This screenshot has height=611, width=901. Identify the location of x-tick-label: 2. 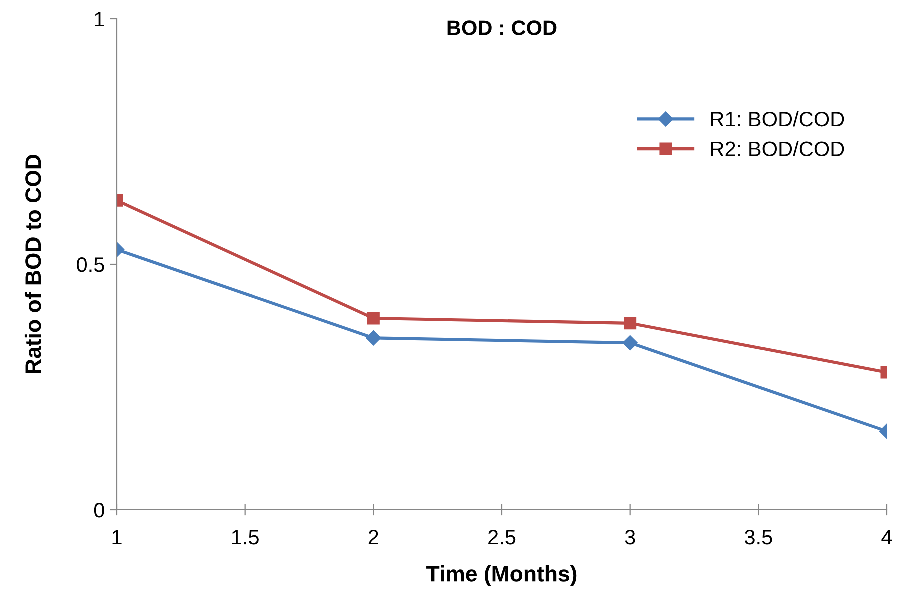
(373, 537).